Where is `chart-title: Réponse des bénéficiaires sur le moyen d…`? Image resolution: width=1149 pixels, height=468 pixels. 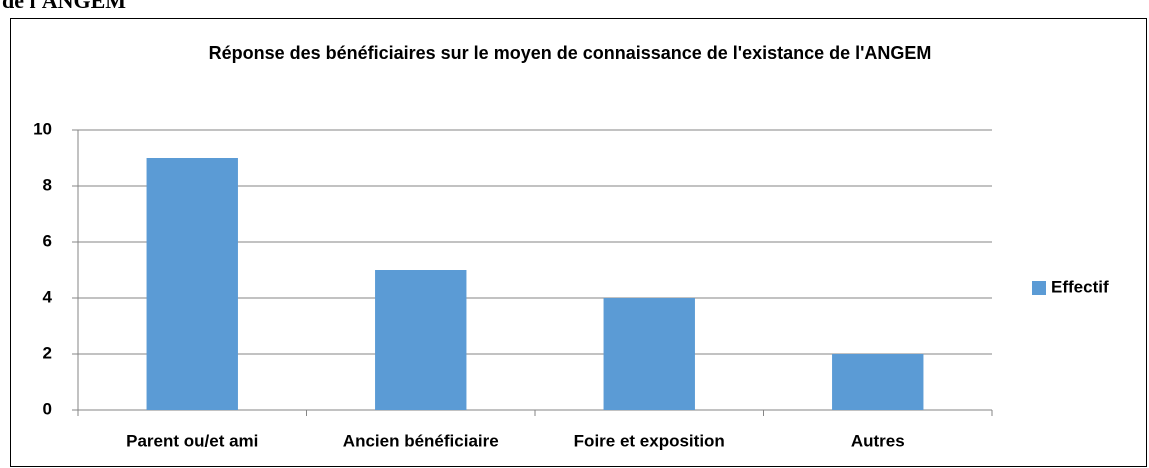
chart-title: Réponse des bénéficiaires sur le moyen d… is located at coordinates (570, 53).